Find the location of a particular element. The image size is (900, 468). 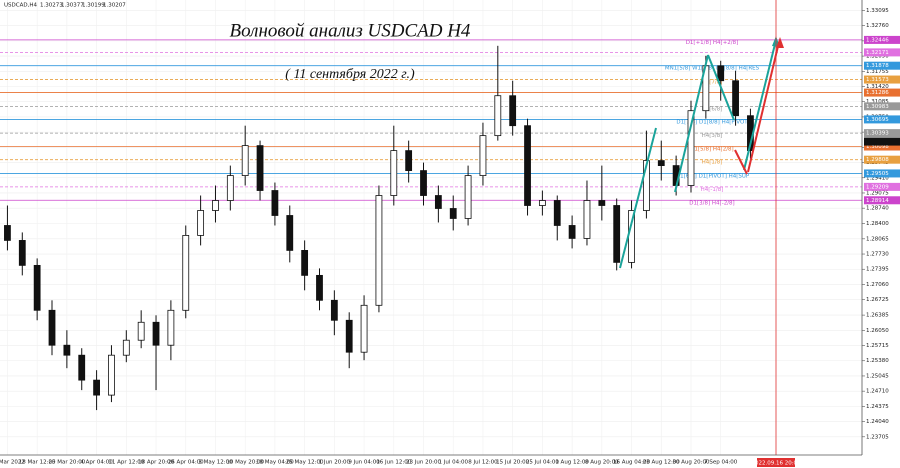

y-tick-label: 1.25380 is located at coordinates (877, 361).